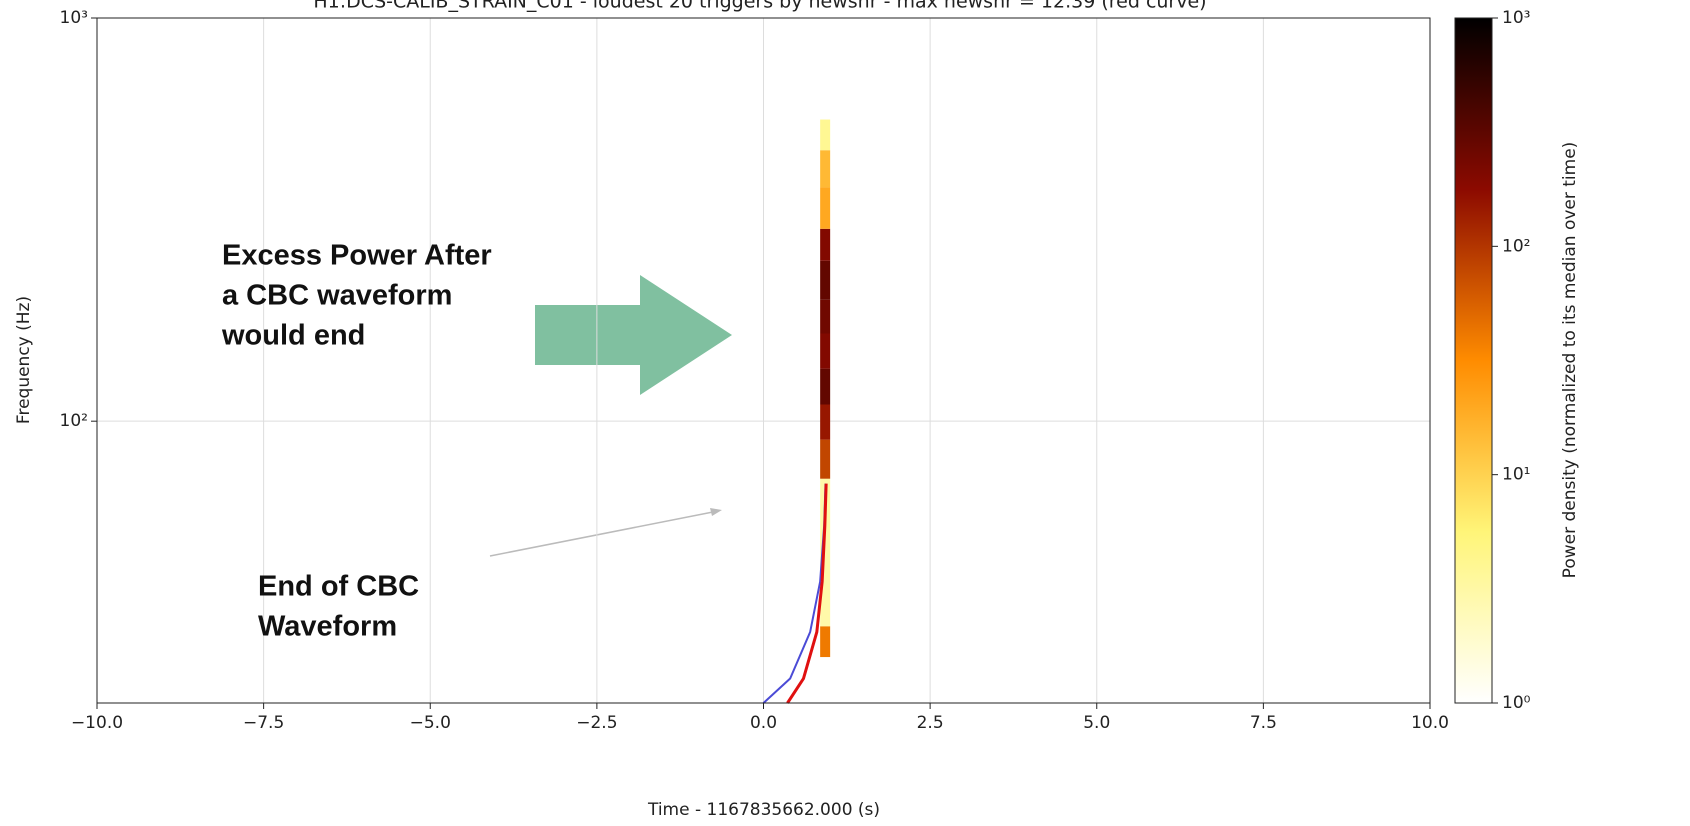 Image resolution: width=1690 pixels, height=826 pixels. Describe the element at coordinates (337, 296) in the screenshot. I see `annotation: a CBC waveform` at that location.